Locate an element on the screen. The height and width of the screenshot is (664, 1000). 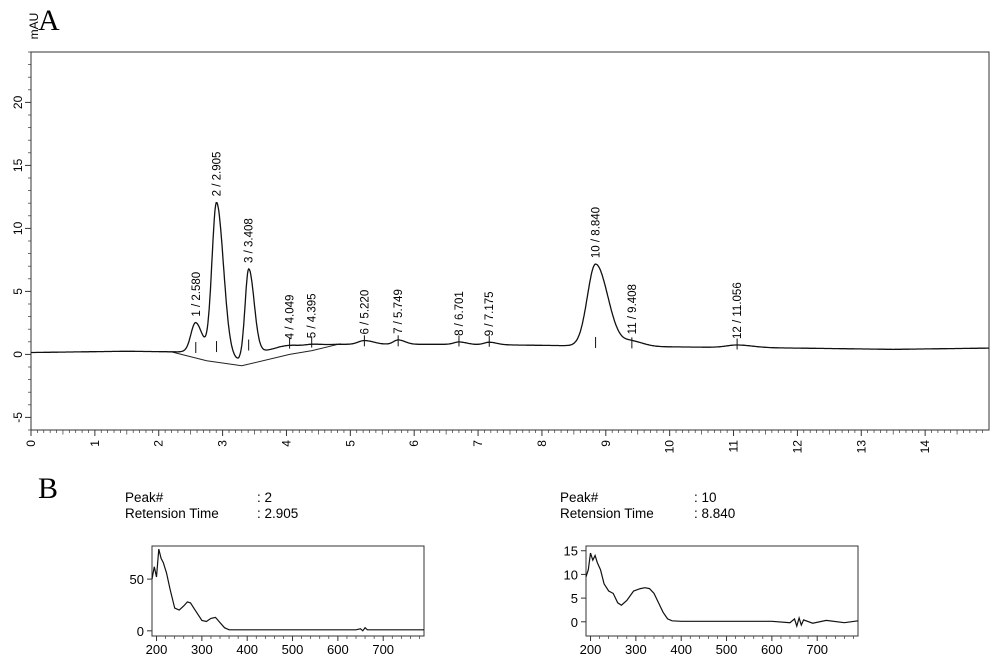
retention-time-value: : 8.840 is located at coordinates (715, 513).